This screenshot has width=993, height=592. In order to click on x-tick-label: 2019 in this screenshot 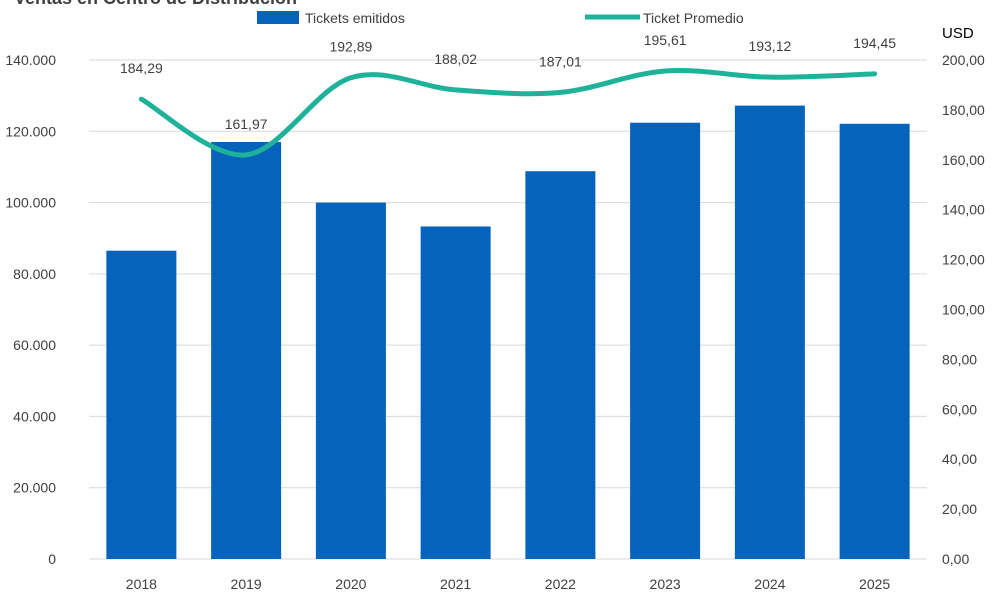, I will do `click(246, 584)`.